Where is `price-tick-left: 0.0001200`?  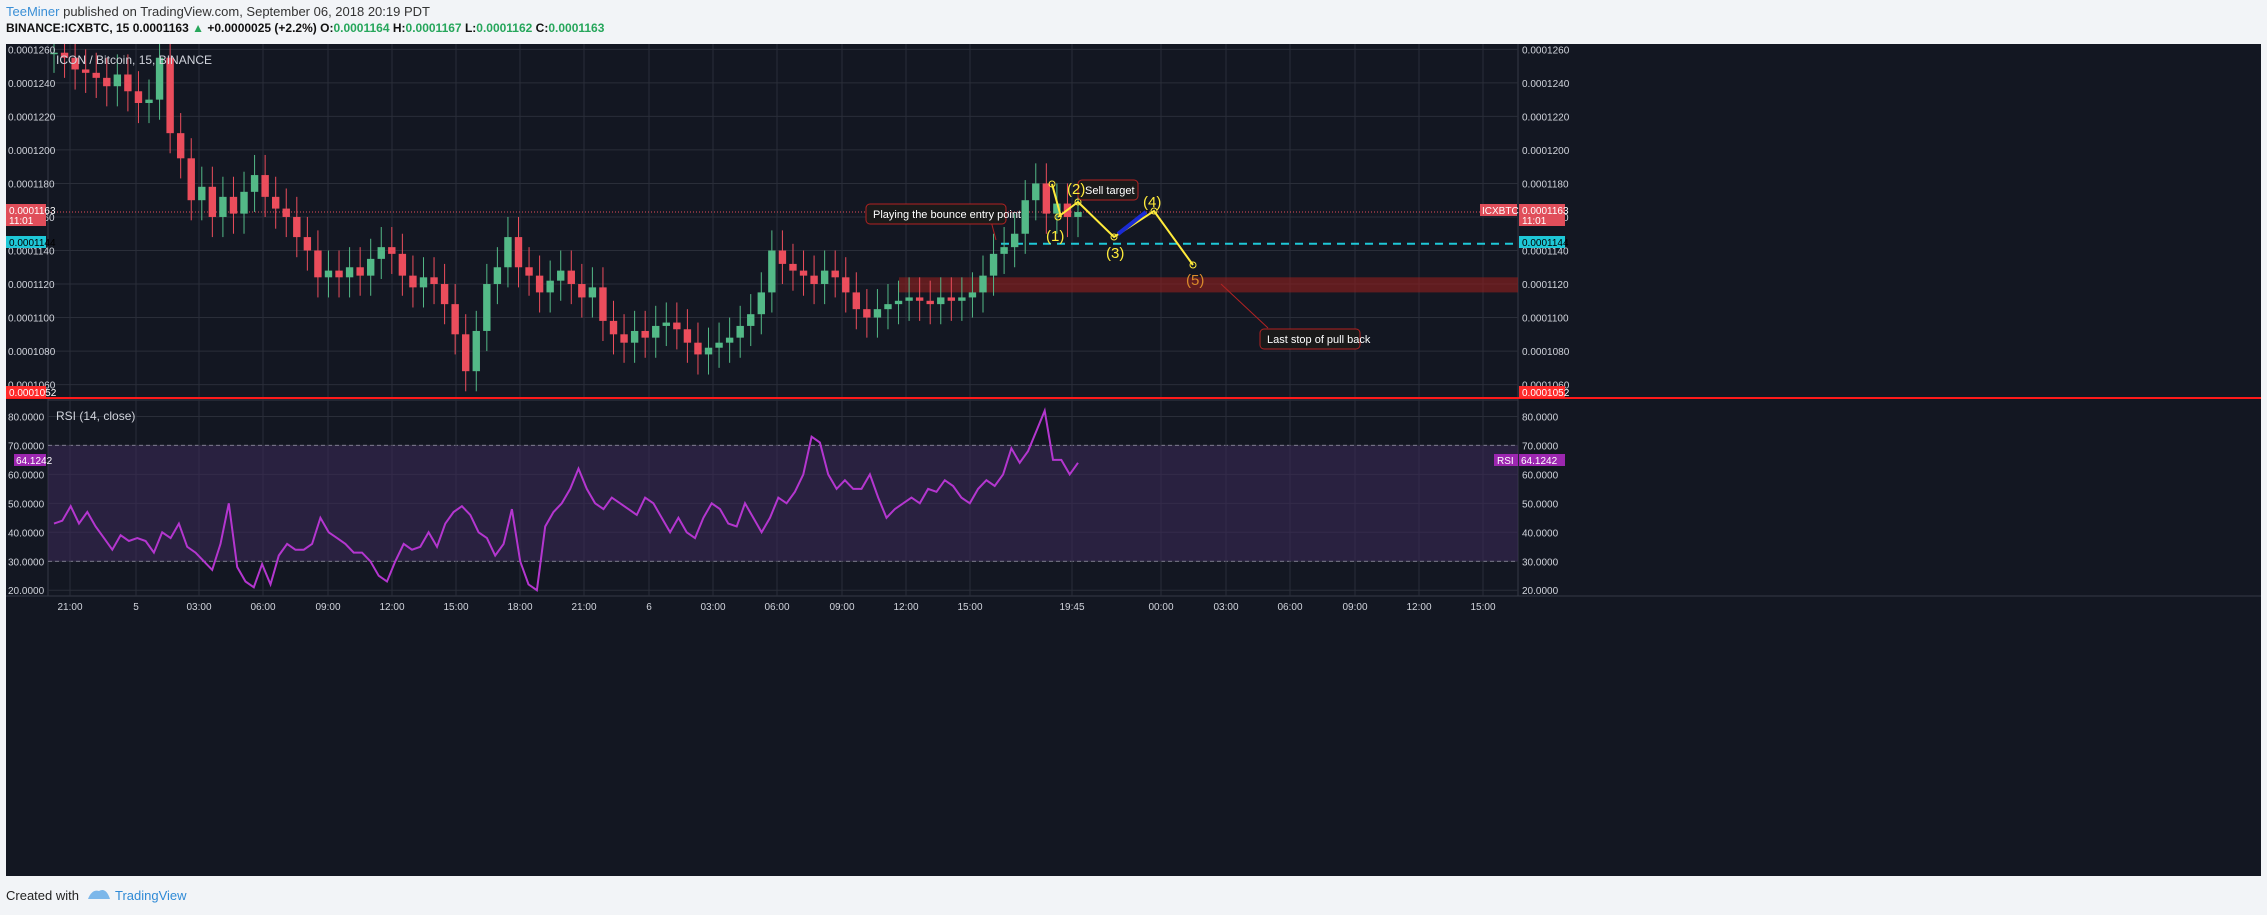
price-tick-left: 0.0001200 is located at coordinates (32, 151).